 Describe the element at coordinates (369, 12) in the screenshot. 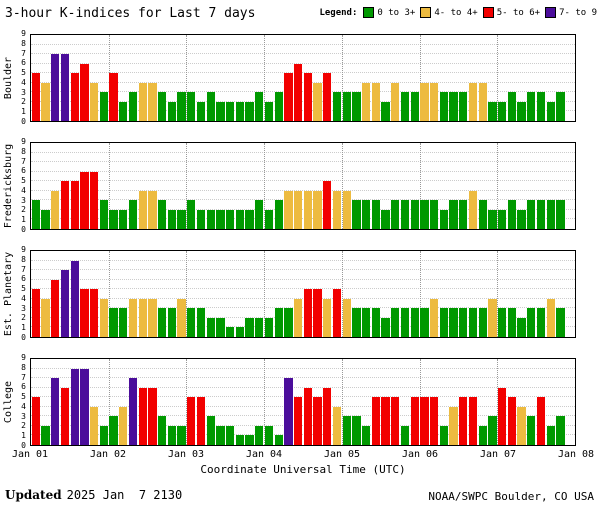

I see `green-swatch-icon` at that location.